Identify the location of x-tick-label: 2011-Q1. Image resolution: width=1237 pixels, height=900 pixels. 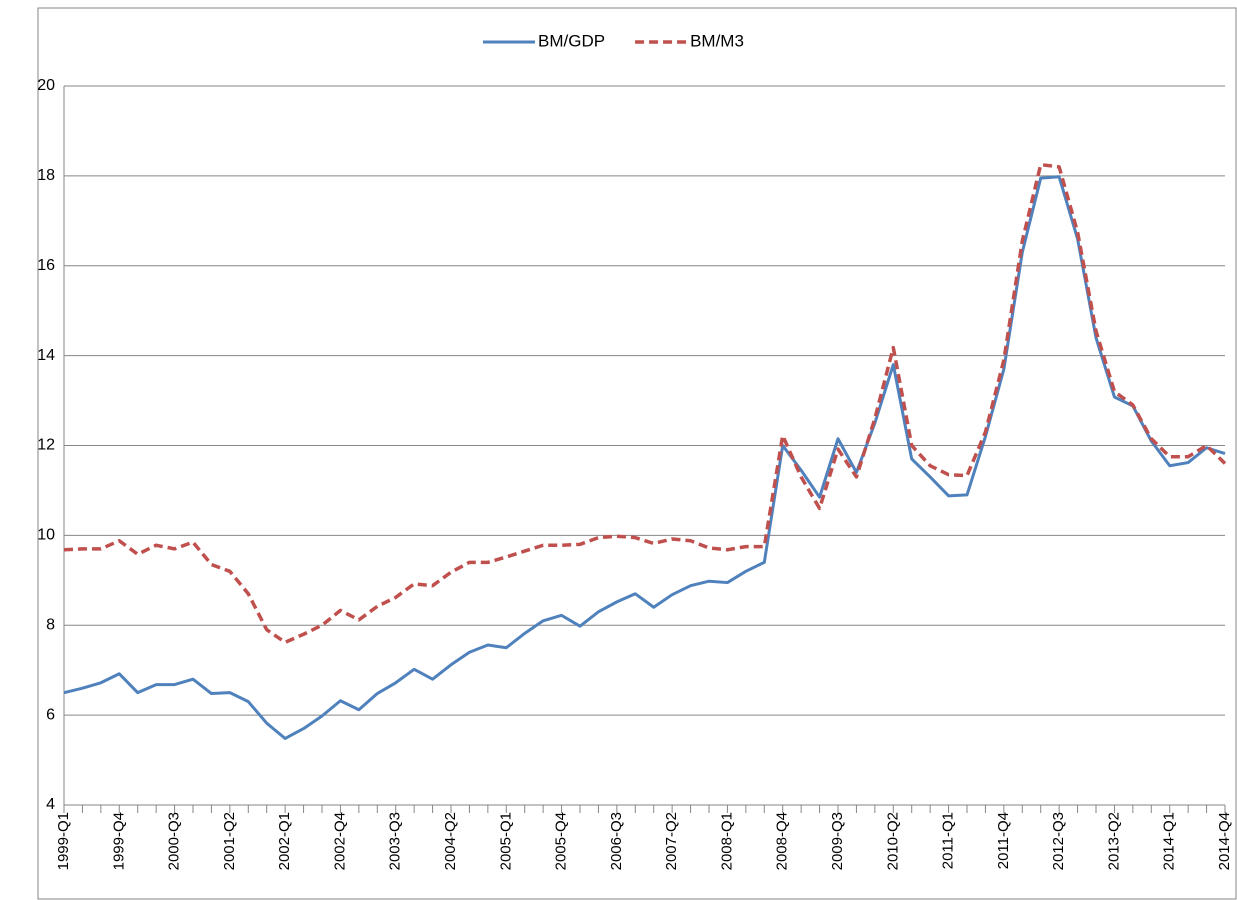
(948, 840).